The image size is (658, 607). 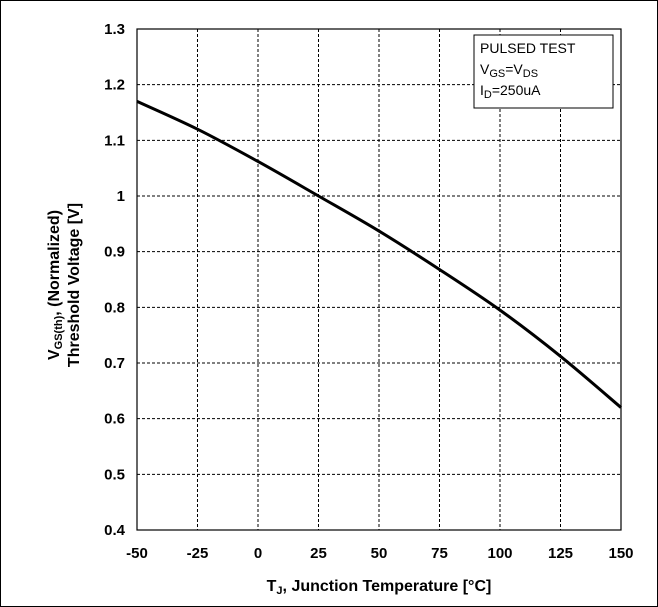 What do you see at coordinates (499, 553) in the screenshot?
I see `x-tick-label: 100` at bounding box center [499, 553].